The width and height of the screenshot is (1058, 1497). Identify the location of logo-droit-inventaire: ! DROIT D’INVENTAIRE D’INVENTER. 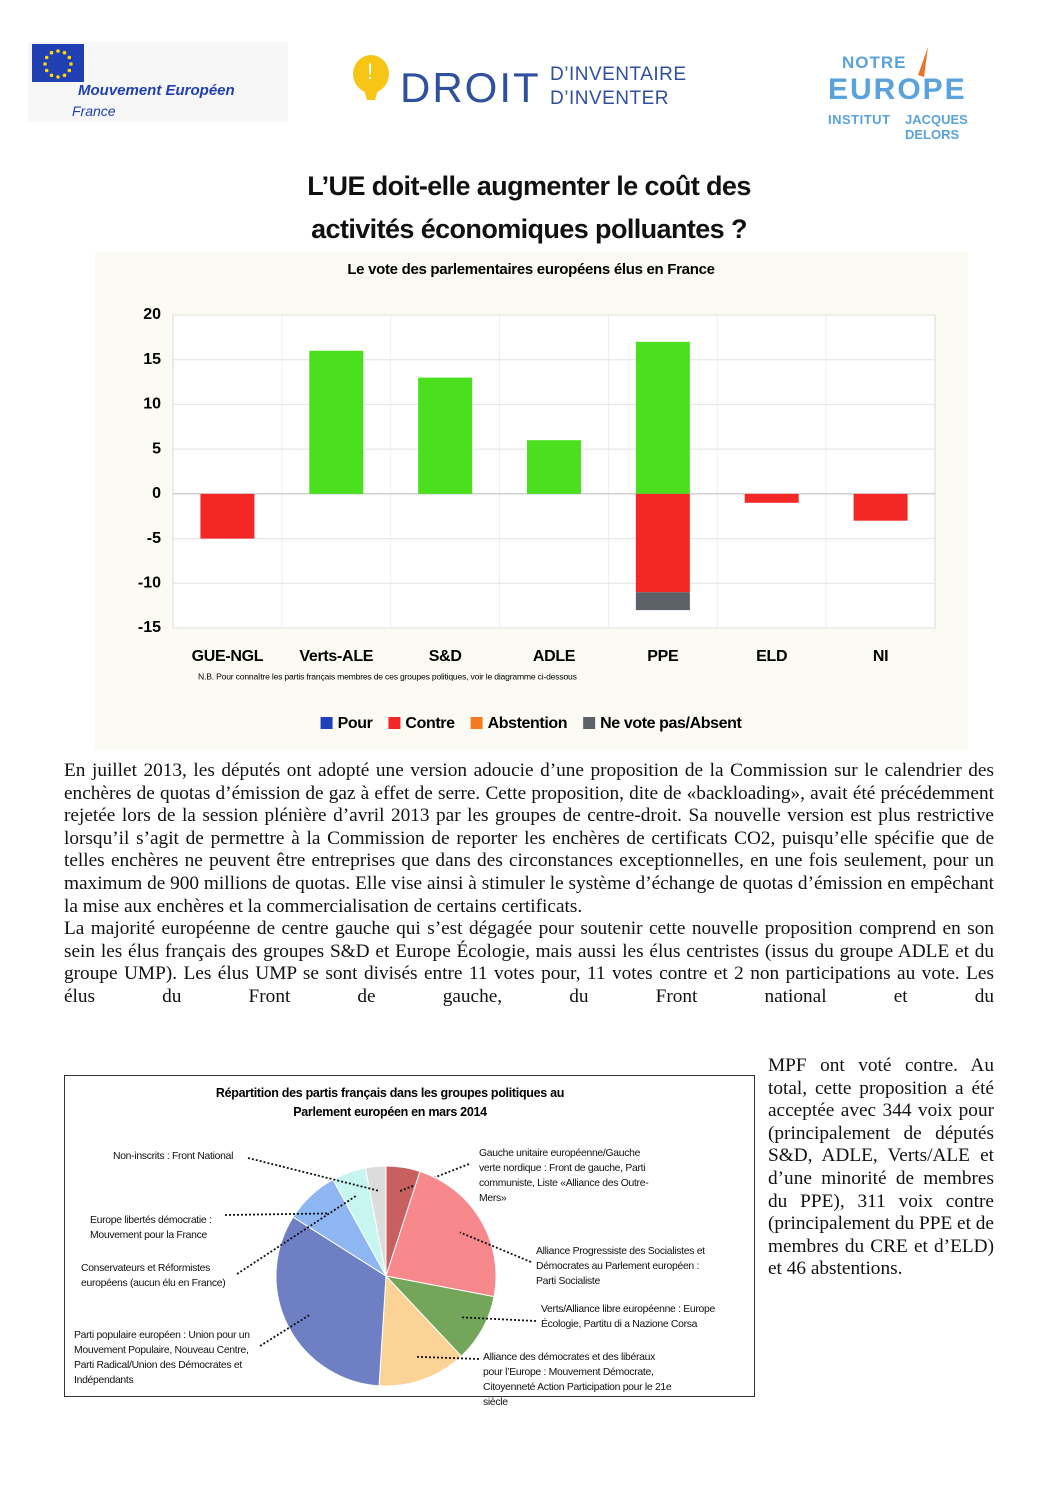
(520, 83).